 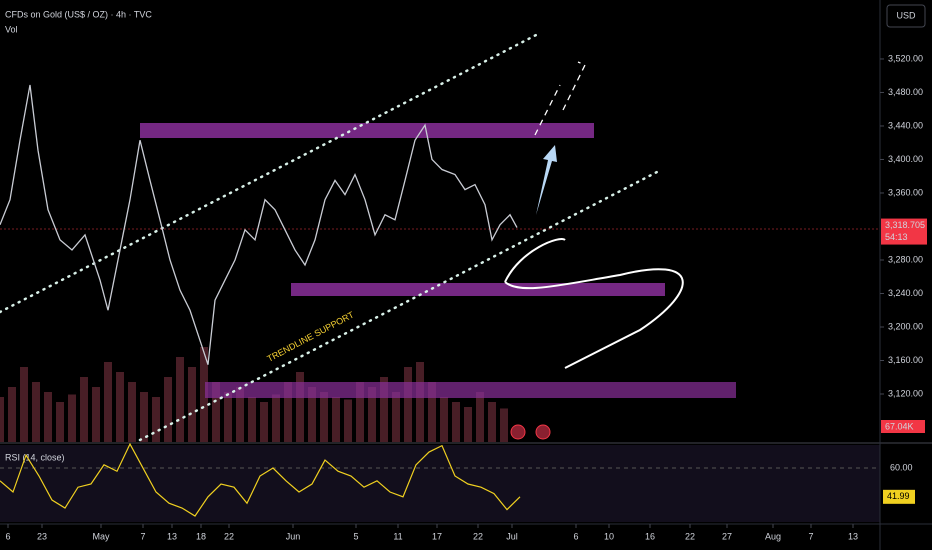 I want to click on y-tick-label: 3,520.00, so click(x=905, y=58).